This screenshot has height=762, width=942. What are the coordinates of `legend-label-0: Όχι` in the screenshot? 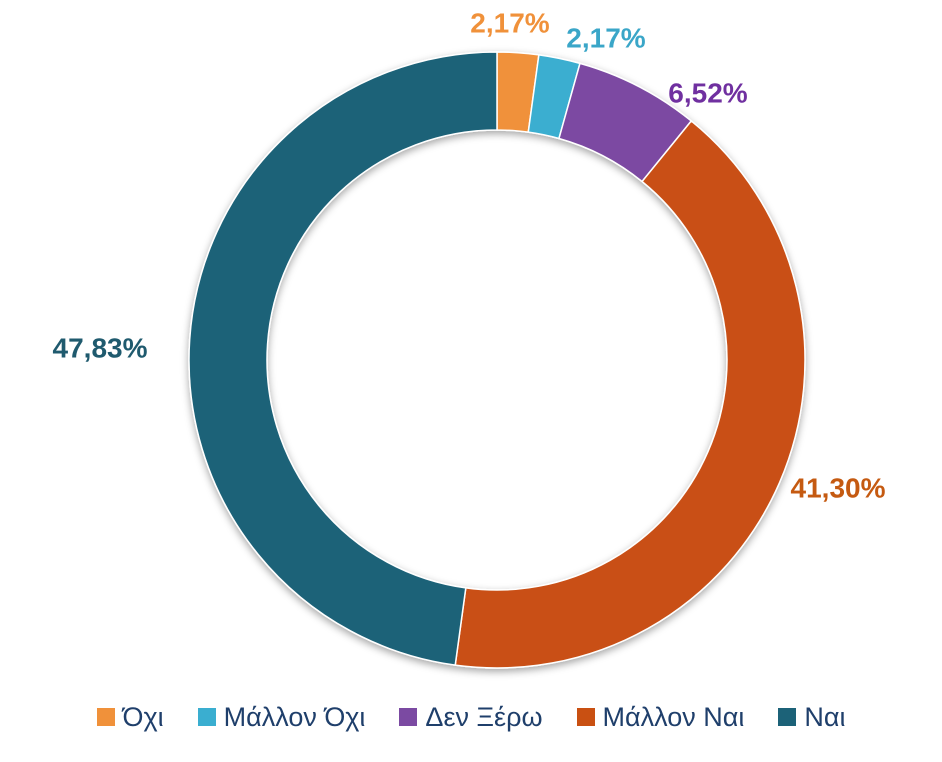 It's located at (143, 716).